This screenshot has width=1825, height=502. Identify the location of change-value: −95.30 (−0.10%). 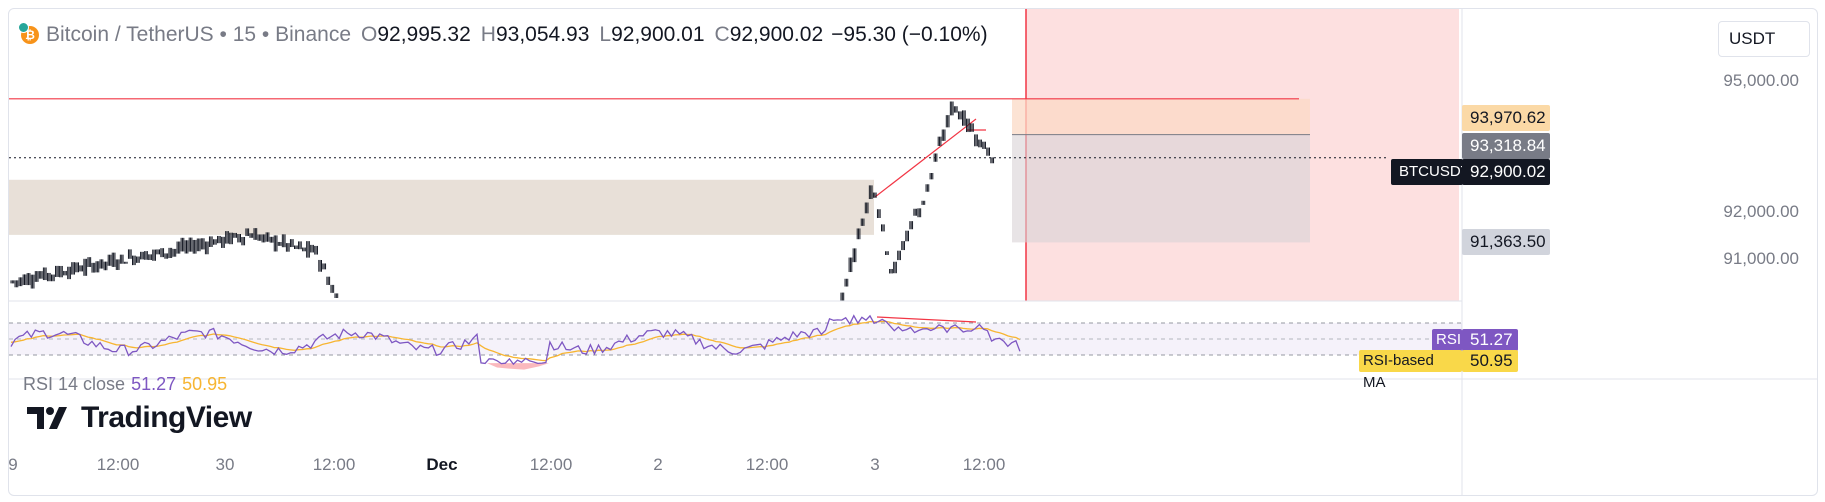
(909, 34).